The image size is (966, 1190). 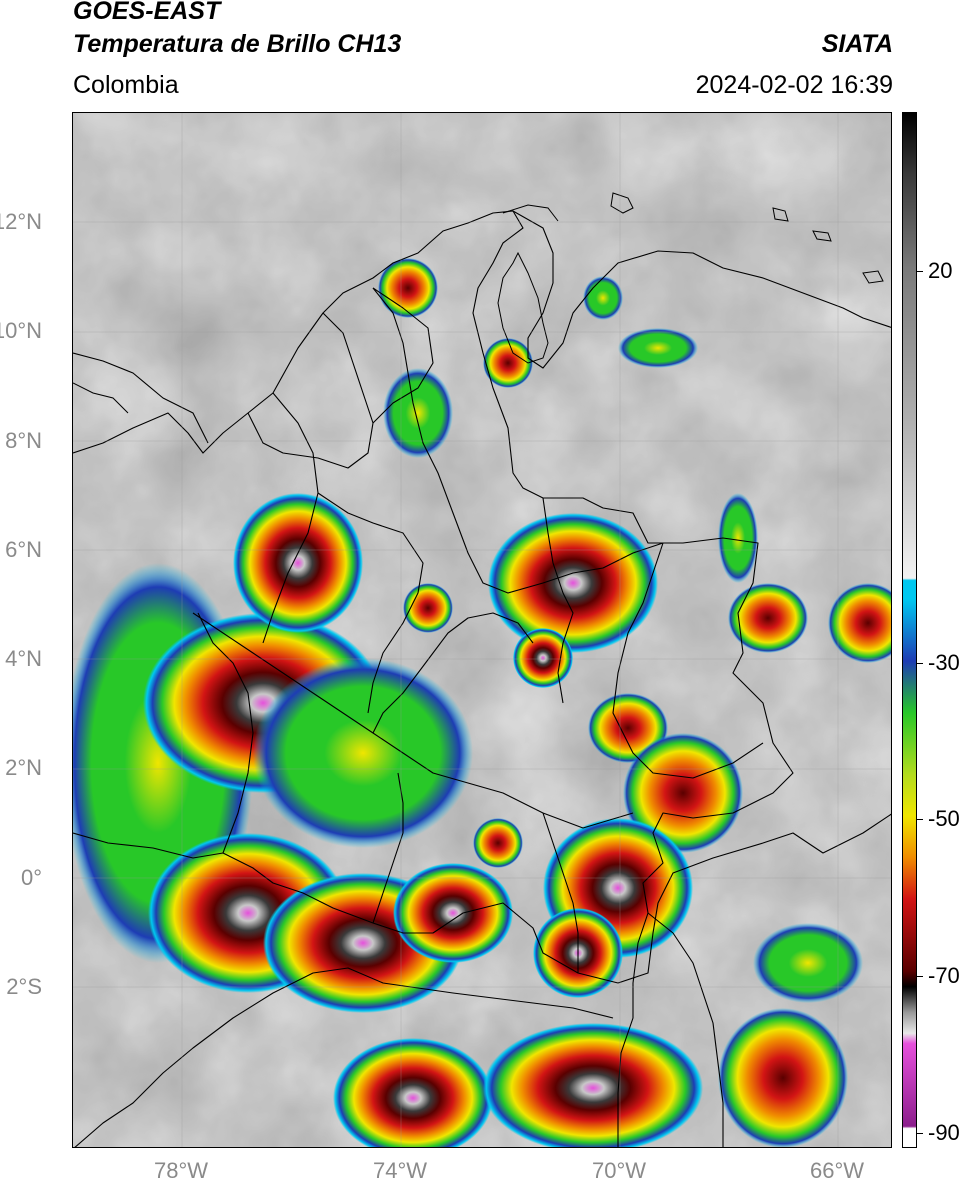 I want to click on colorbar-label-minus30: -30, so click(x=944, y=662).